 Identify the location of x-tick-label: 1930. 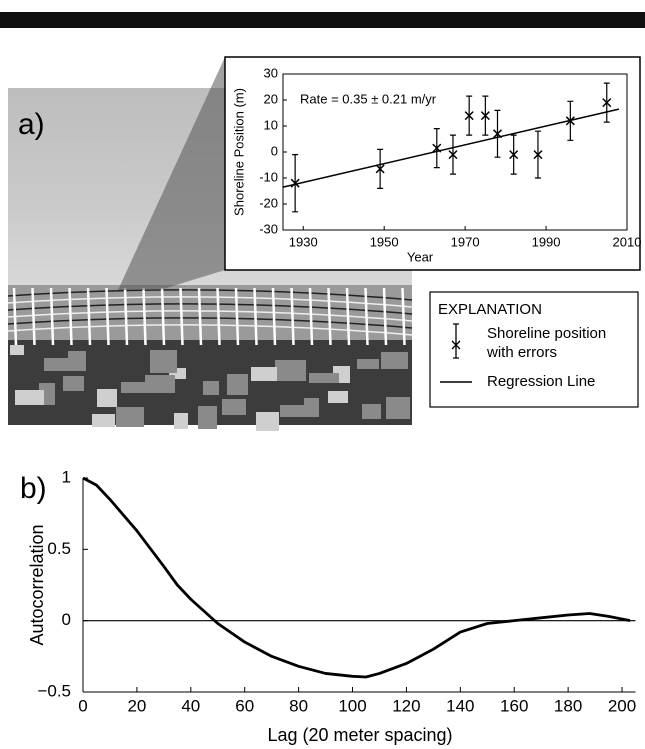
(303, 241).